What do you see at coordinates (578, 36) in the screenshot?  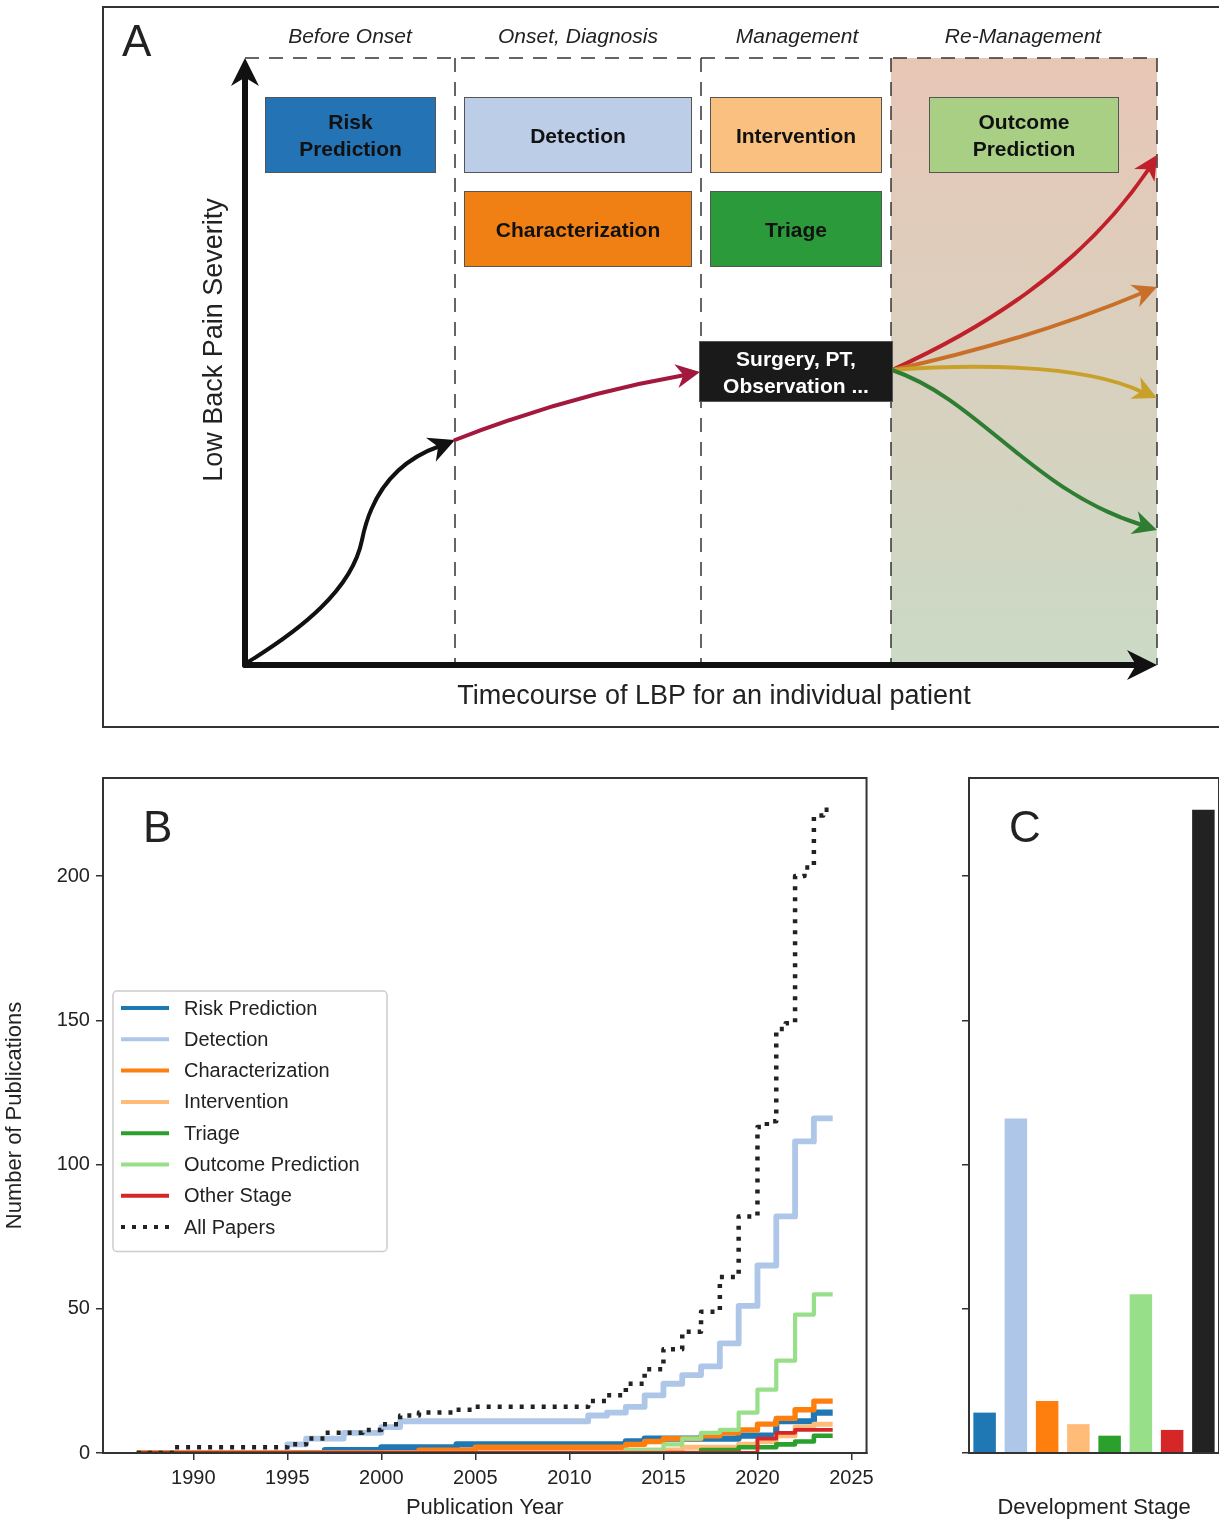 I see `text: Onset, Diagnosis` at bounding box center [578, 36].